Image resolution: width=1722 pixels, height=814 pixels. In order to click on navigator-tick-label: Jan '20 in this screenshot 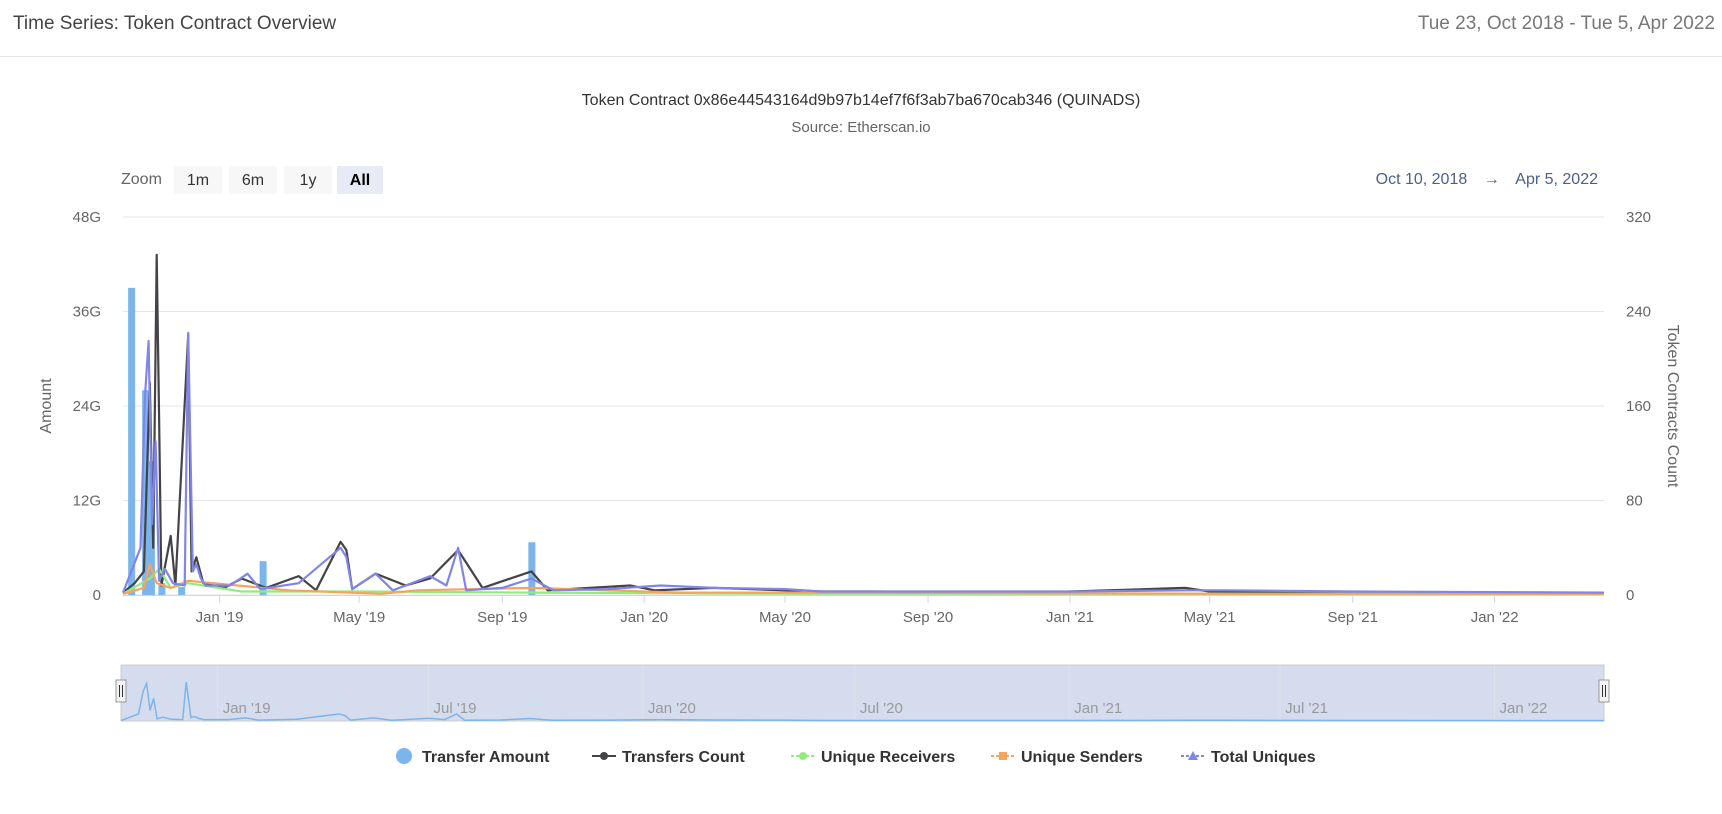, I will do `click(672, 708)`.